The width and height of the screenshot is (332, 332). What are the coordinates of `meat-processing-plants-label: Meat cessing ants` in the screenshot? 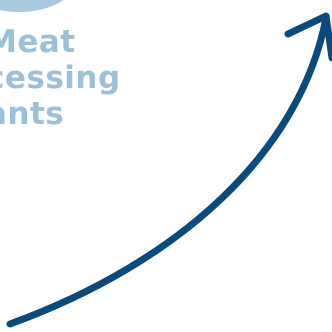 It's located at (60, 78).